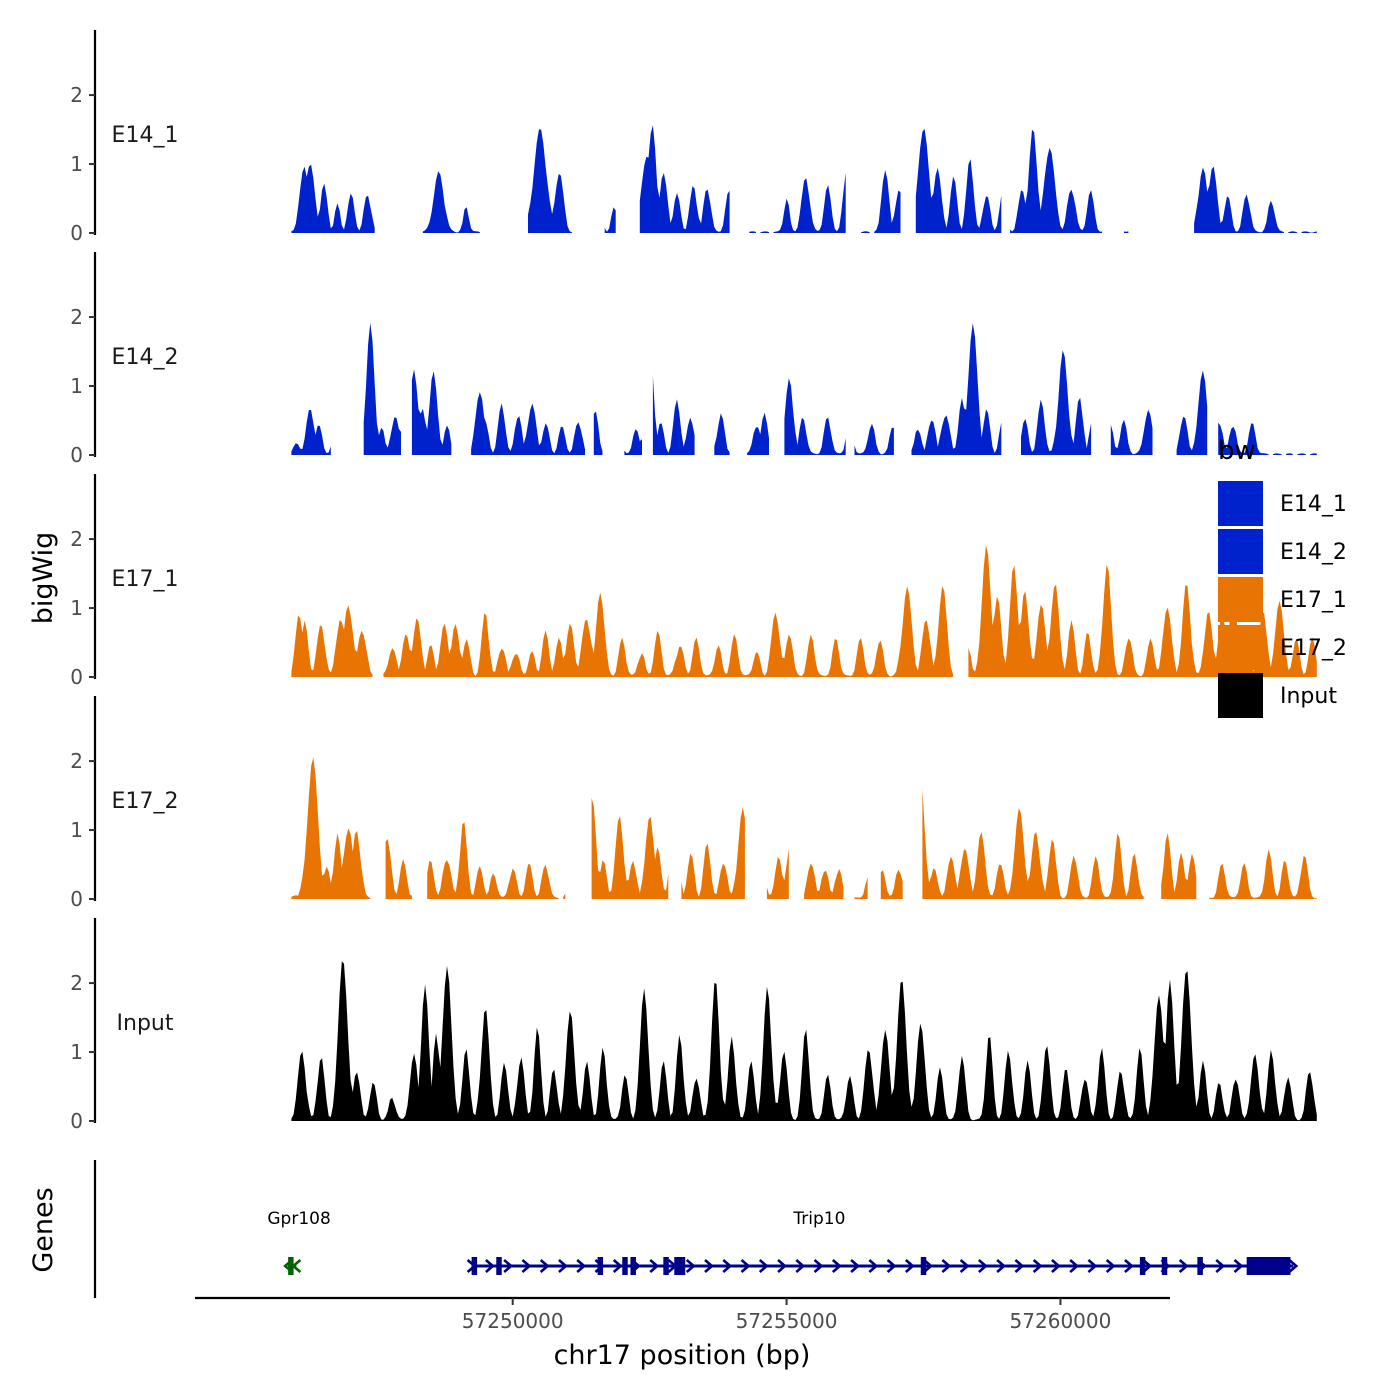 This screenshot has width=1400, height=1400. I want to click on track-input: 0 1 2 Input, so click(693, 1025).